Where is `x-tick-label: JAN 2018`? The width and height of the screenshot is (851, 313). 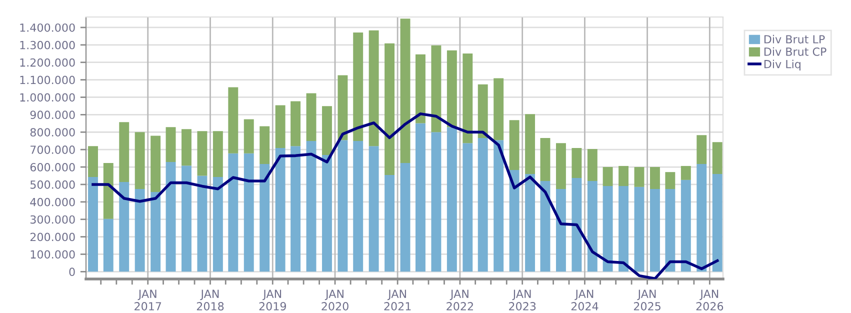
x-tick-label: JAN 2018 is located at coordinates (210, 300).